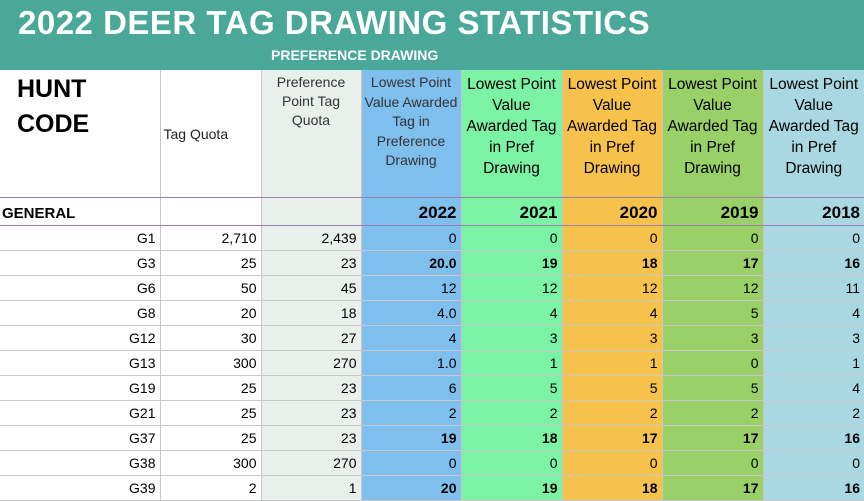 Image resolution: width=864 pixels, height=501 pixels. Describe the element at coordinates (813, 363) in the screenshot. I see `lowest-point-cell-2018: 1` at that location.